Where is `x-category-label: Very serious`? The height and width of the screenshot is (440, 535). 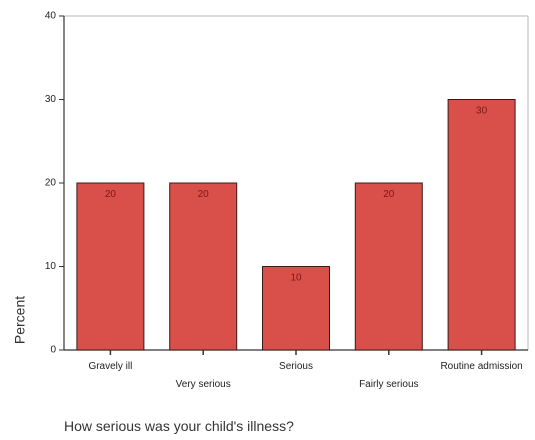
x-category-label: Very serious is located at coordinates (203, 384).